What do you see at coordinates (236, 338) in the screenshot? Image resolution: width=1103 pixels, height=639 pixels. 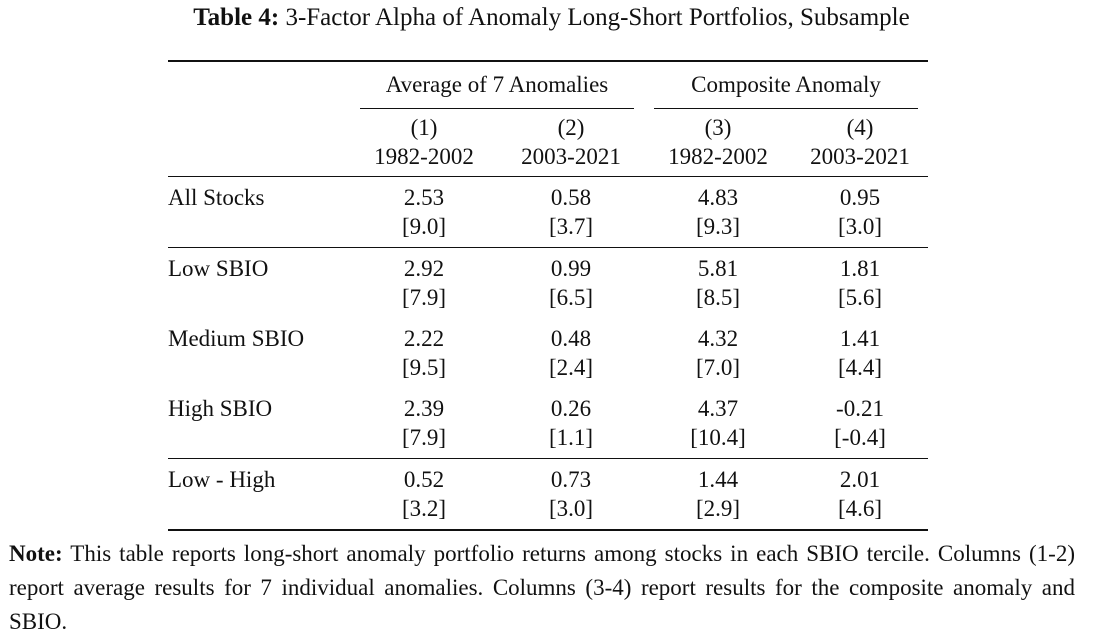 I see `row-label: Medium SBIO` at bounding box center [236, 338].